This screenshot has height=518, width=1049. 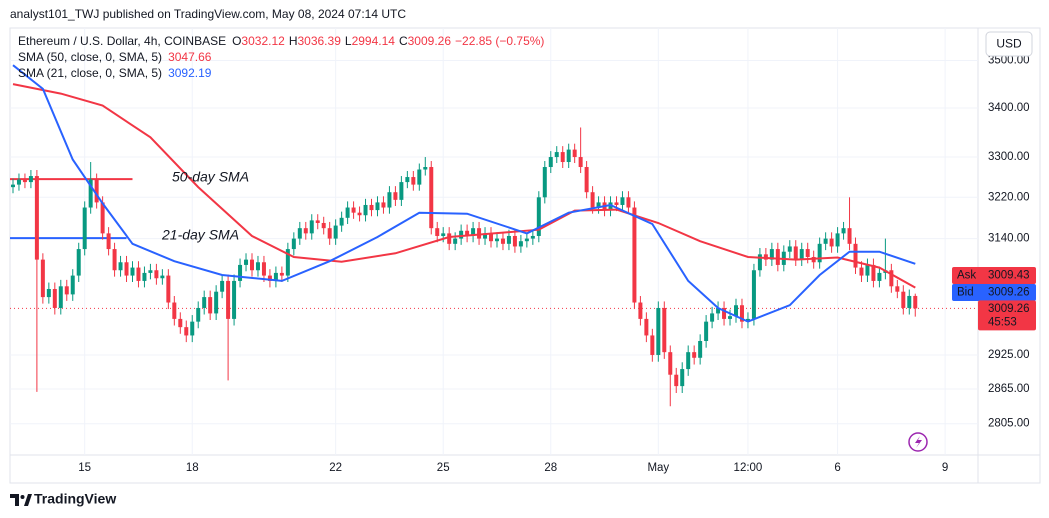 What do you see at coordinates (1002, 322) in the screenshot?
I see `countdown: 45:53` at bounding box center [1002, 322].